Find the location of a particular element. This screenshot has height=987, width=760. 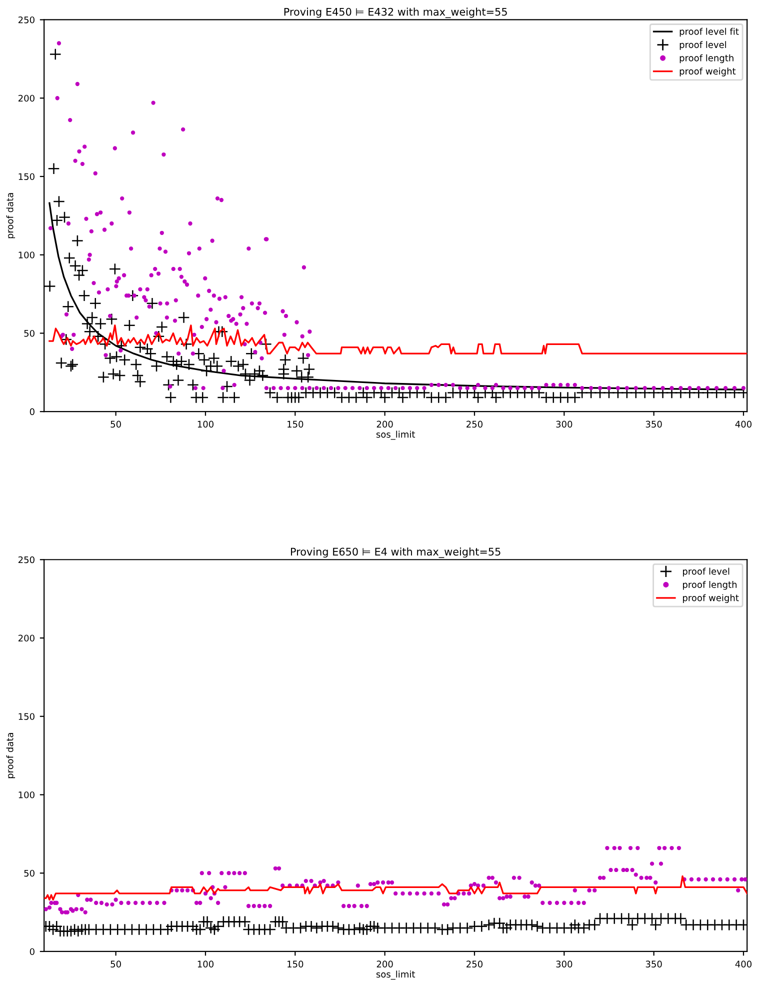

line-series is located at coordinates (398, 339).